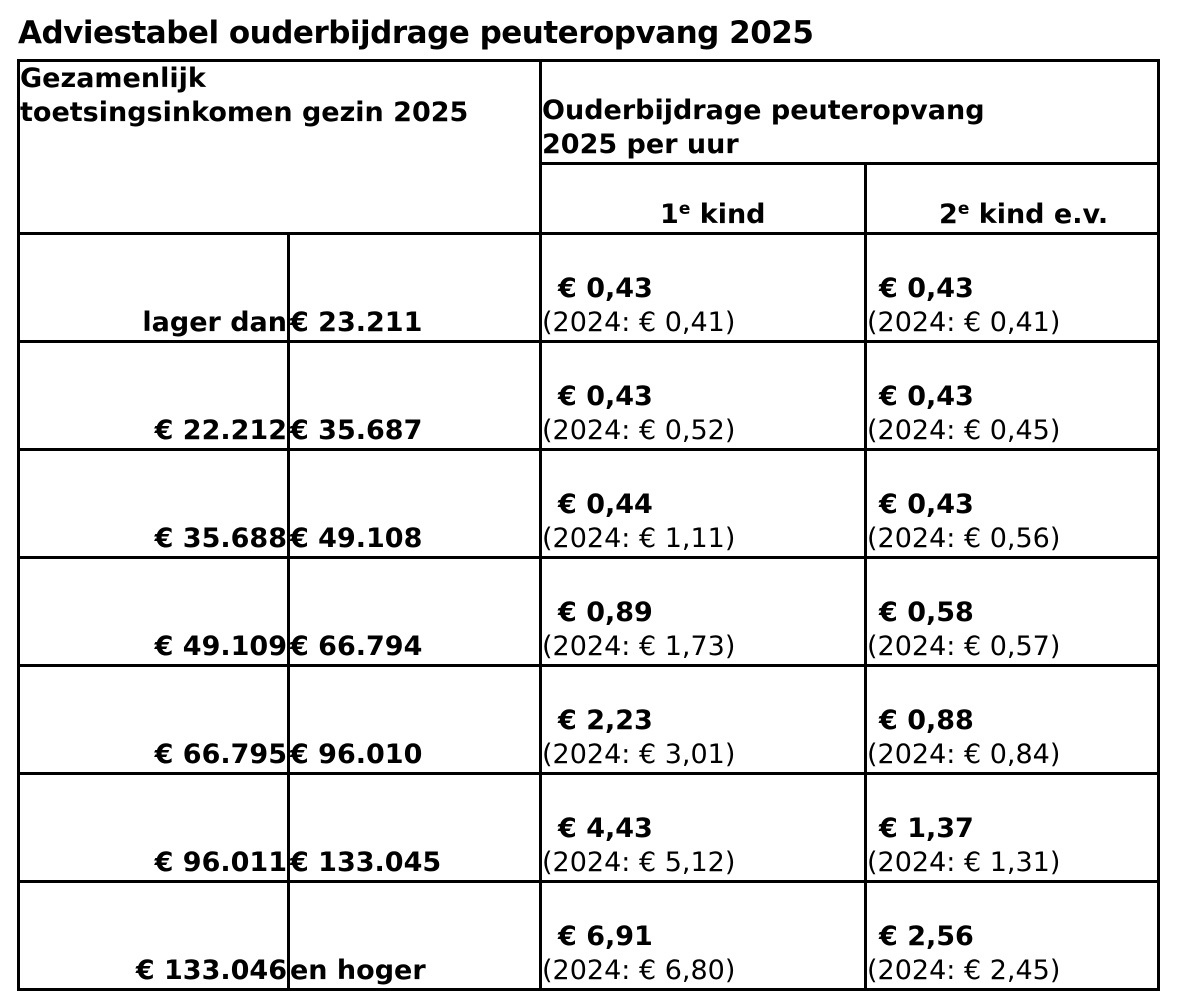 The width and height of the screenshot is (1182, 998). Describe the element at coordinates (279, 147) in the screenshot. I see `income-header-cell: Gezamenlijk toetsingsinkomen gezin 2025` at that location.